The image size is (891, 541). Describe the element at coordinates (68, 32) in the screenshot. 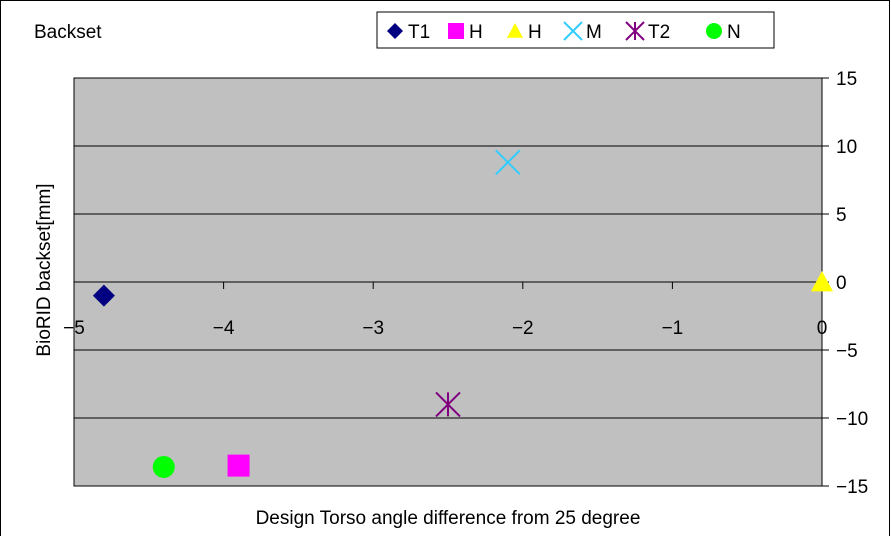

I see `chart-title: Backset` at that location.